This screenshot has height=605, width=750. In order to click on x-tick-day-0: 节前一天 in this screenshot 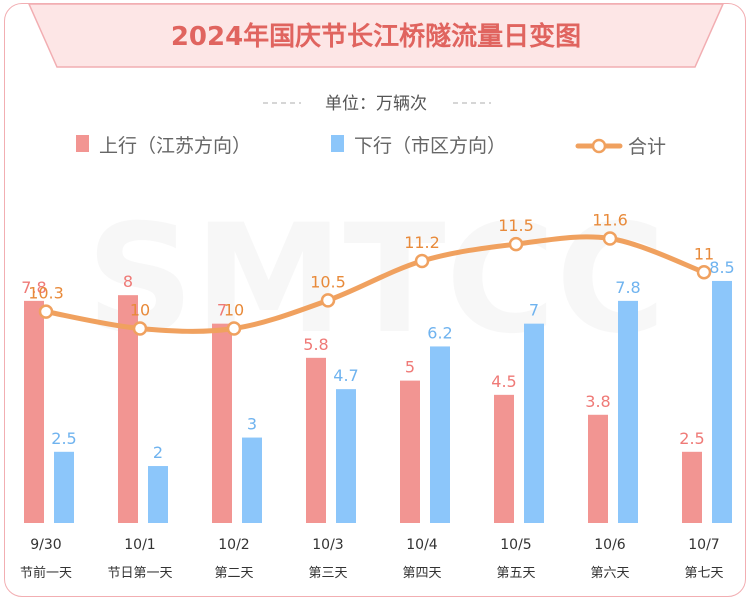, I will do `click(46, 573)`.